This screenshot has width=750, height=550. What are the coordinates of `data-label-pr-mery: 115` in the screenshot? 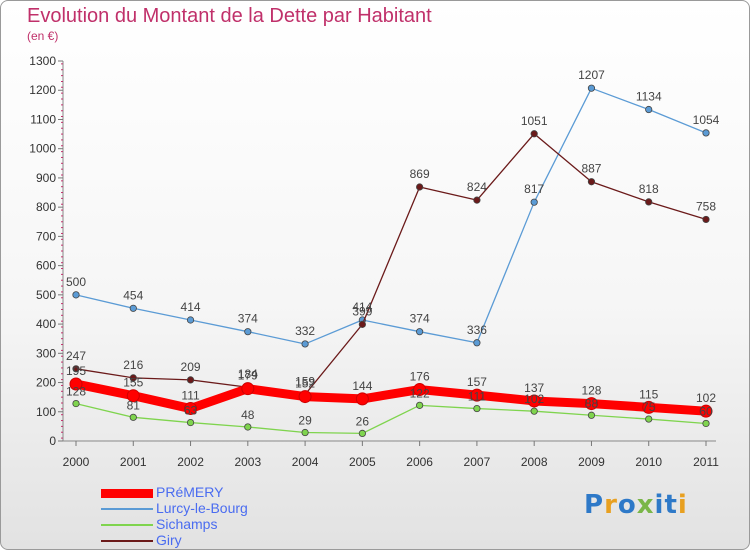 It's located at (648, 394).